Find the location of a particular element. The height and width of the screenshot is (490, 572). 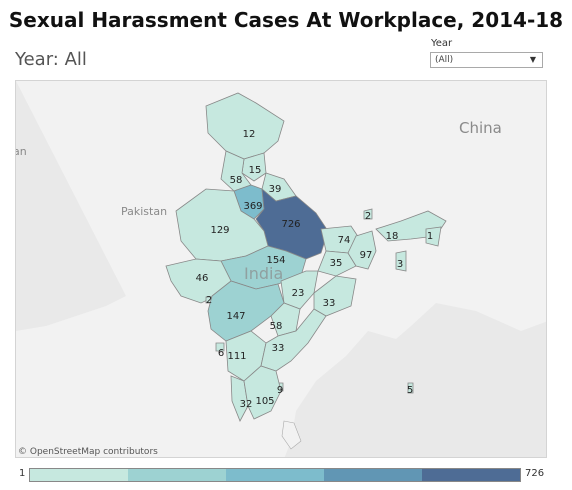

legend-color-bar is located at coordinates (275, 475).